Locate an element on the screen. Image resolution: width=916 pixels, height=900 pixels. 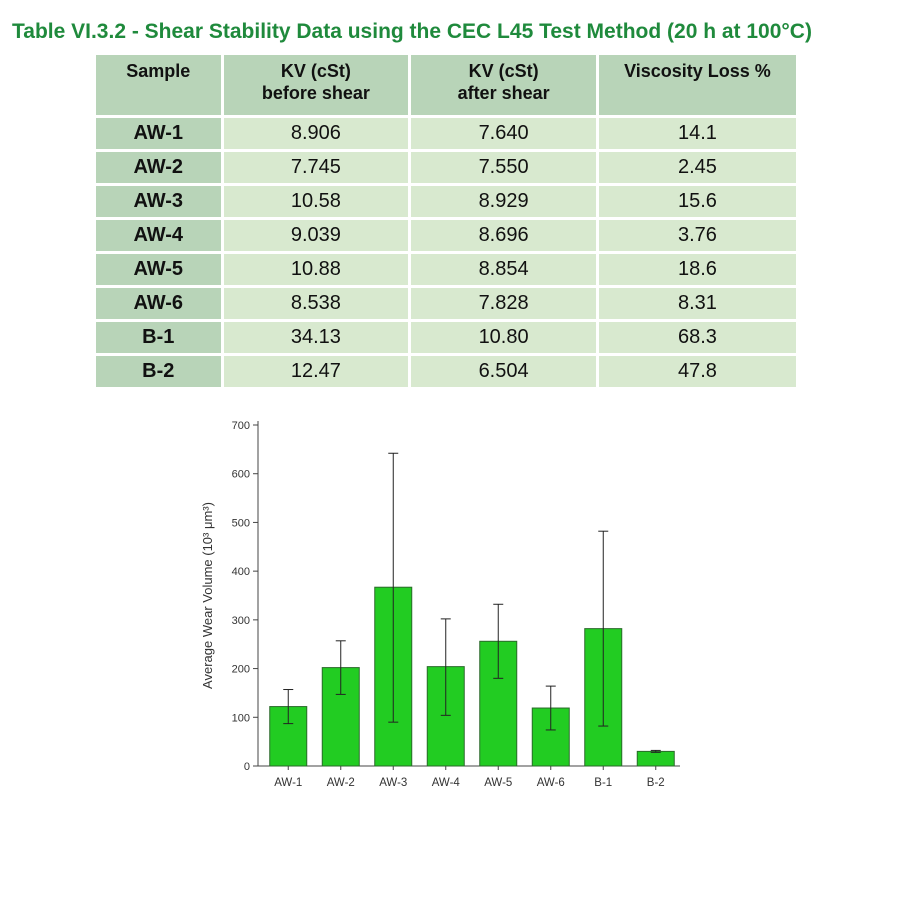
sample-cell: AW-1 is located at coordinates (158, 133).